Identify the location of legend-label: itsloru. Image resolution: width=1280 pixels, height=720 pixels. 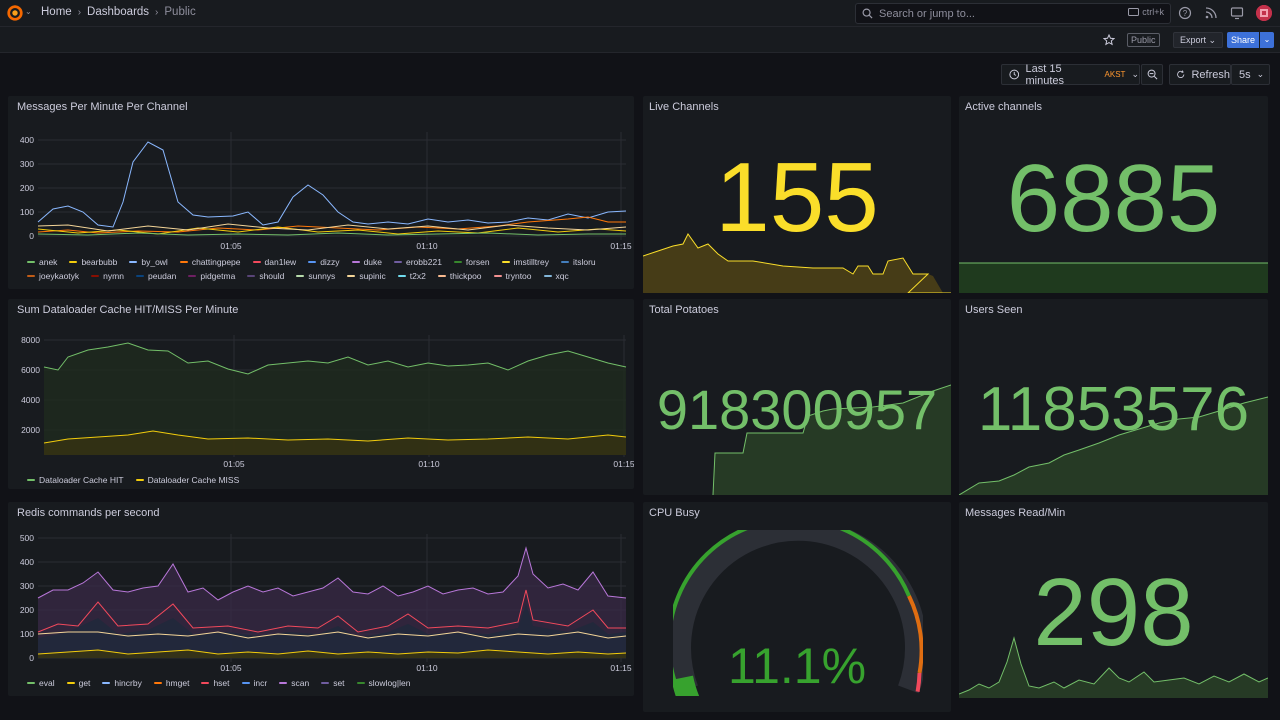
(584, 262).